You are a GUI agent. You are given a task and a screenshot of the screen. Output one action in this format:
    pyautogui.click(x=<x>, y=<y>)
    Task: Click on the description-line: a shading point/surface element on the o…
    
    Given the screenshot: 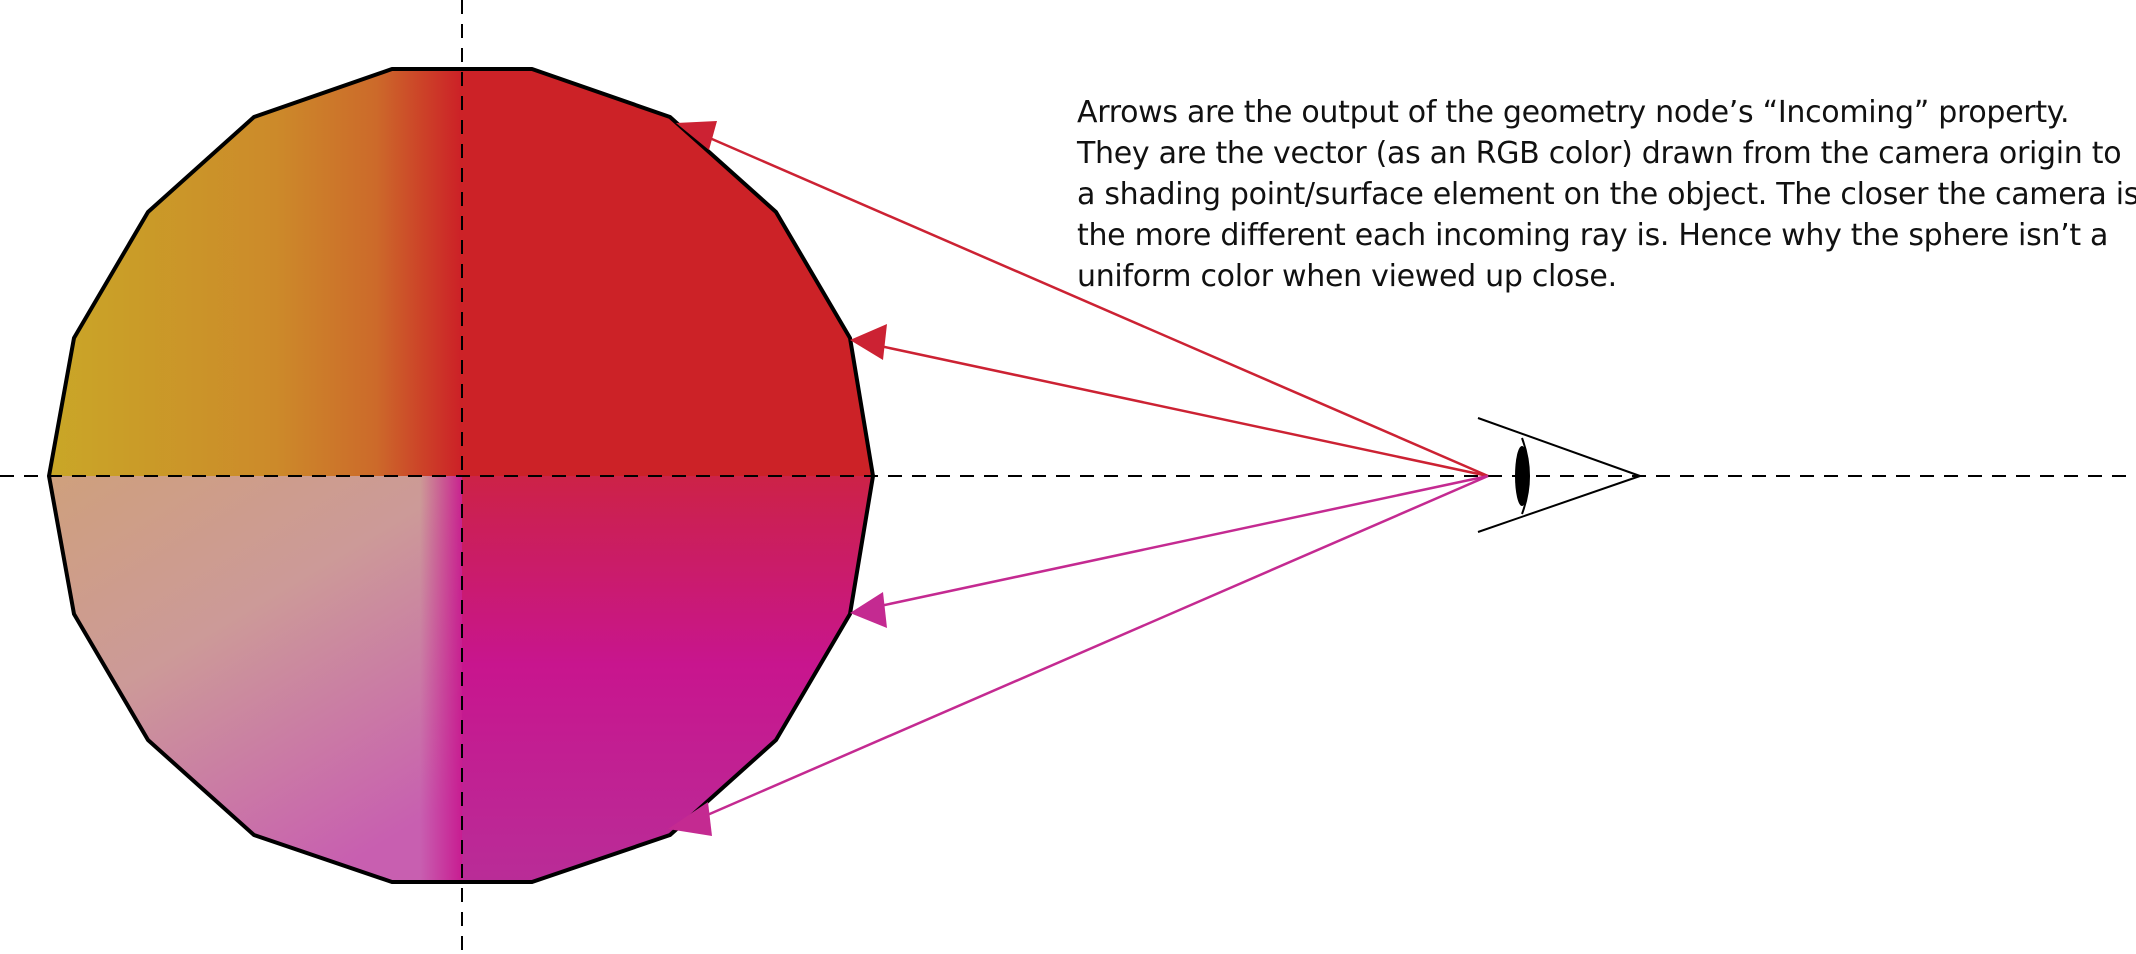 What is the action you would take?
    pyautogui.click(x=1606, y=194)
    